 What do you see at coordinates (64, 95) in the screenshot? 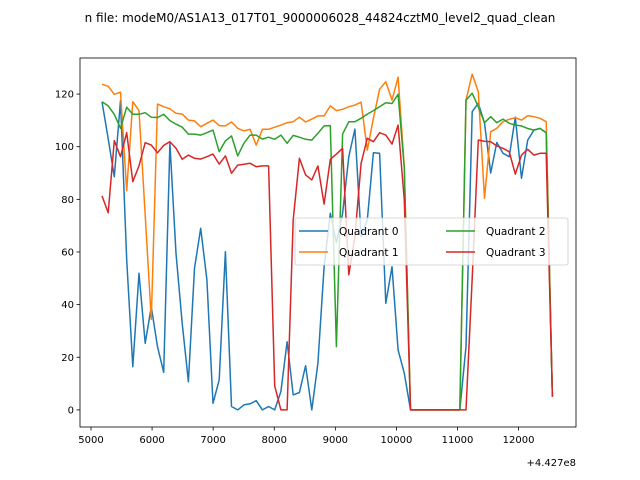
I see `y-tick-label: 120` at bounding box center [64, 95].